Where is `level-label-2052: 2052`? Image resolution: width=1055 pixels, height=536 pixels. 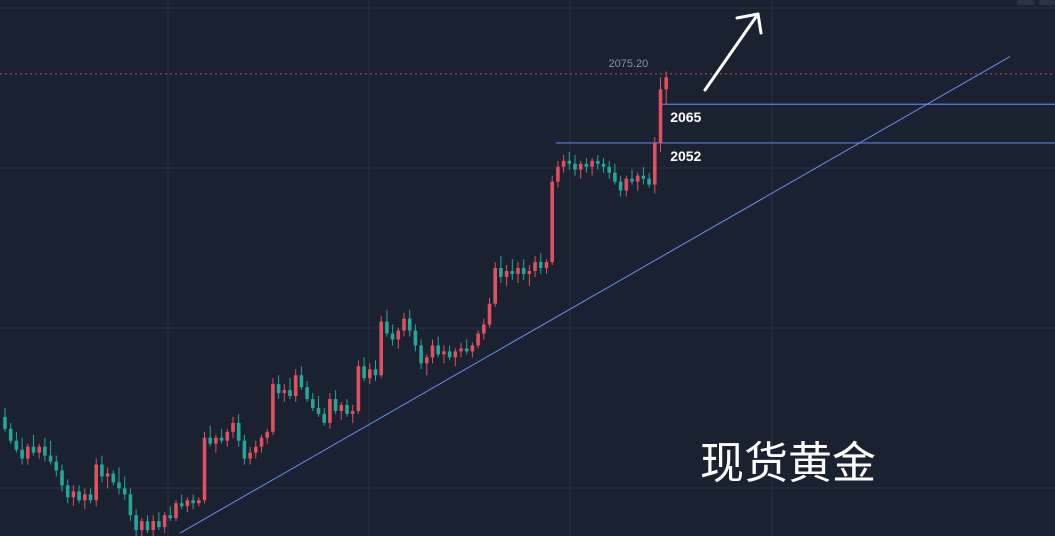 level-label-2052: 2052 is located at coordinates (685, 156).